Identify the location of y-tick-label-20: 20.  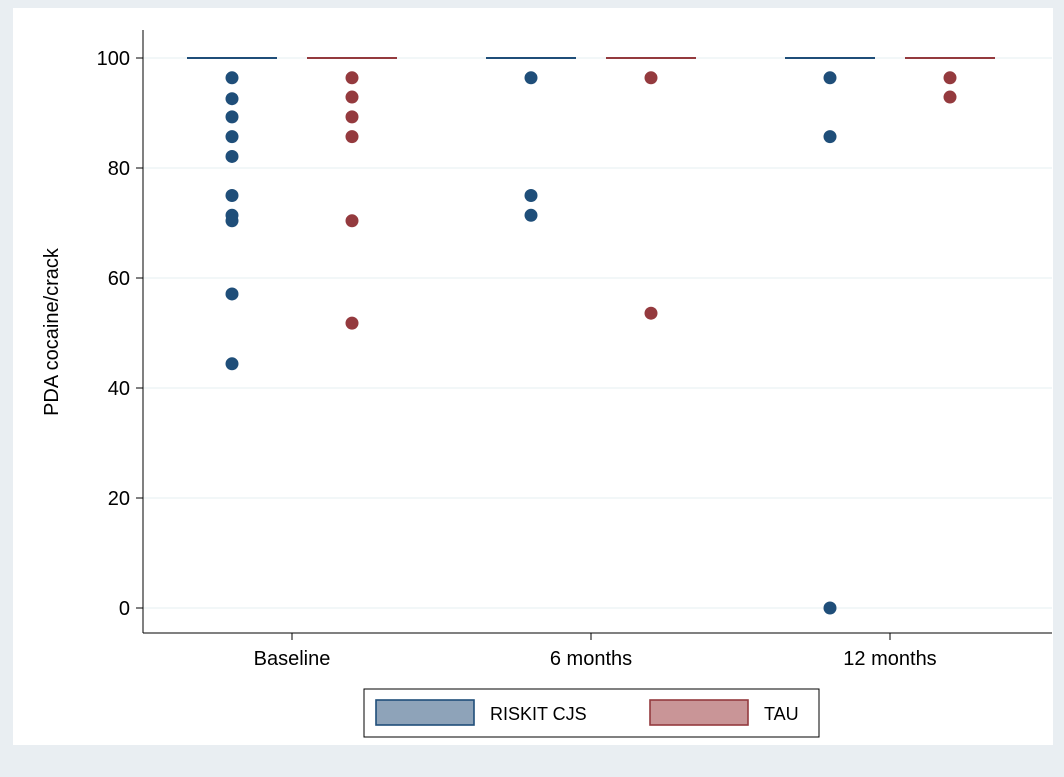
(119, 499).